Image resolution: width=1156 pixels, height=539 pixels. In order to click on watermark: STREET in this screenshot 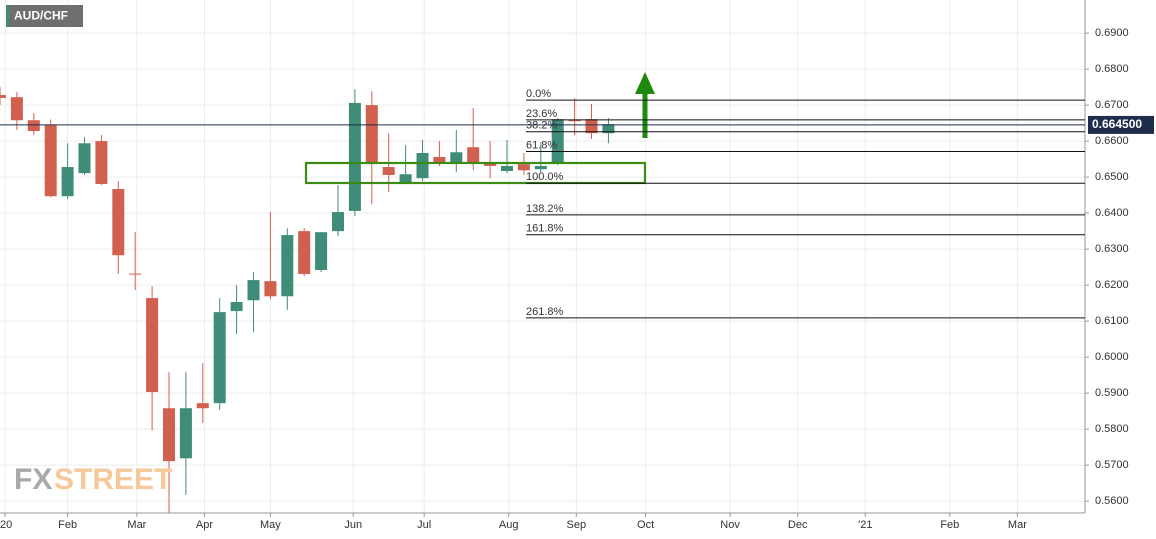, I will do `click(113, 479)`.